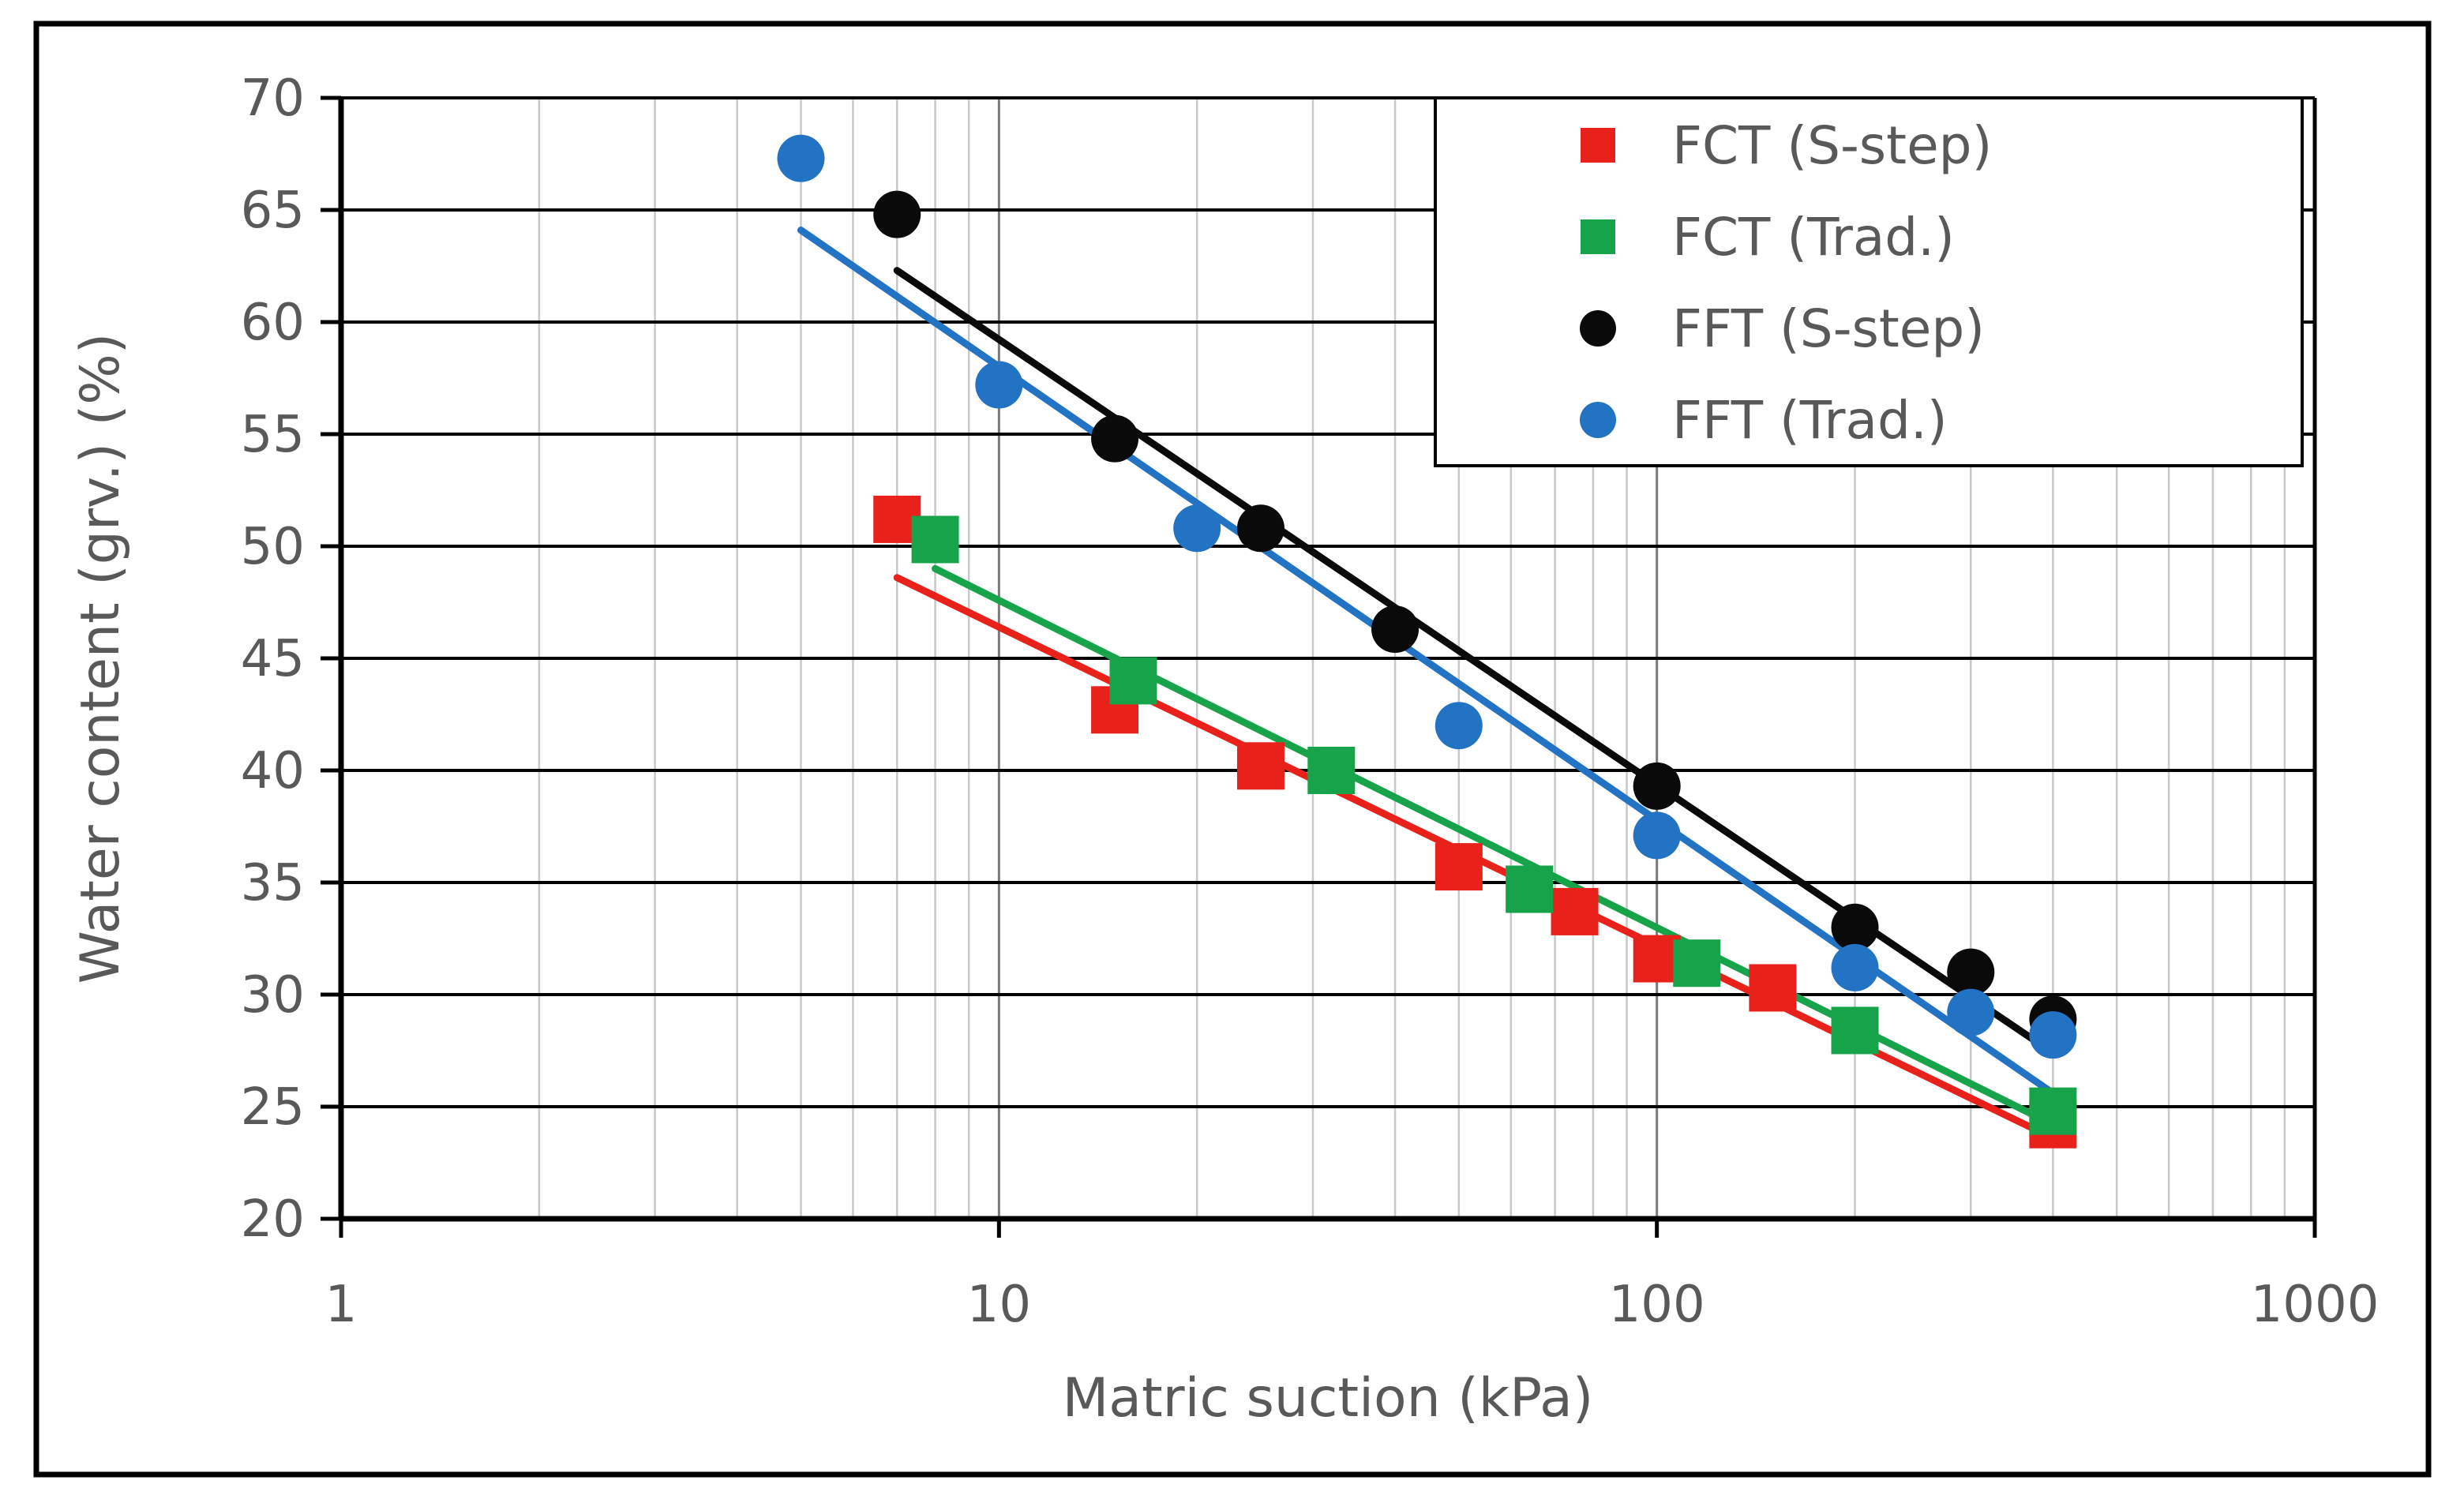 Image resolution: width=2464 pixels, height=1499 pixels. I want to click on y-tick-label: 30, so click(273, 995).